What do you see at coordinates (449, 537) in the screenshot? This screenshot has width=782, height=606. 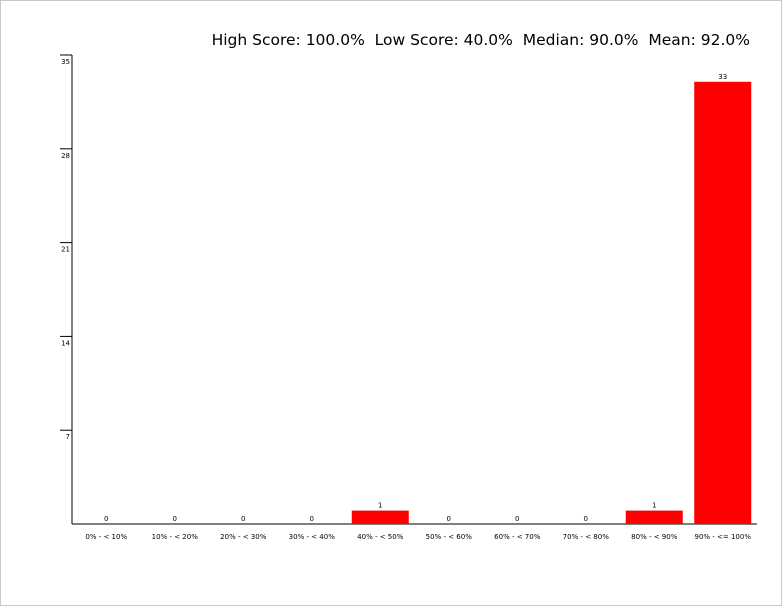 I see `category-label: 50% - < 60%` at bounding box center [449, 537].